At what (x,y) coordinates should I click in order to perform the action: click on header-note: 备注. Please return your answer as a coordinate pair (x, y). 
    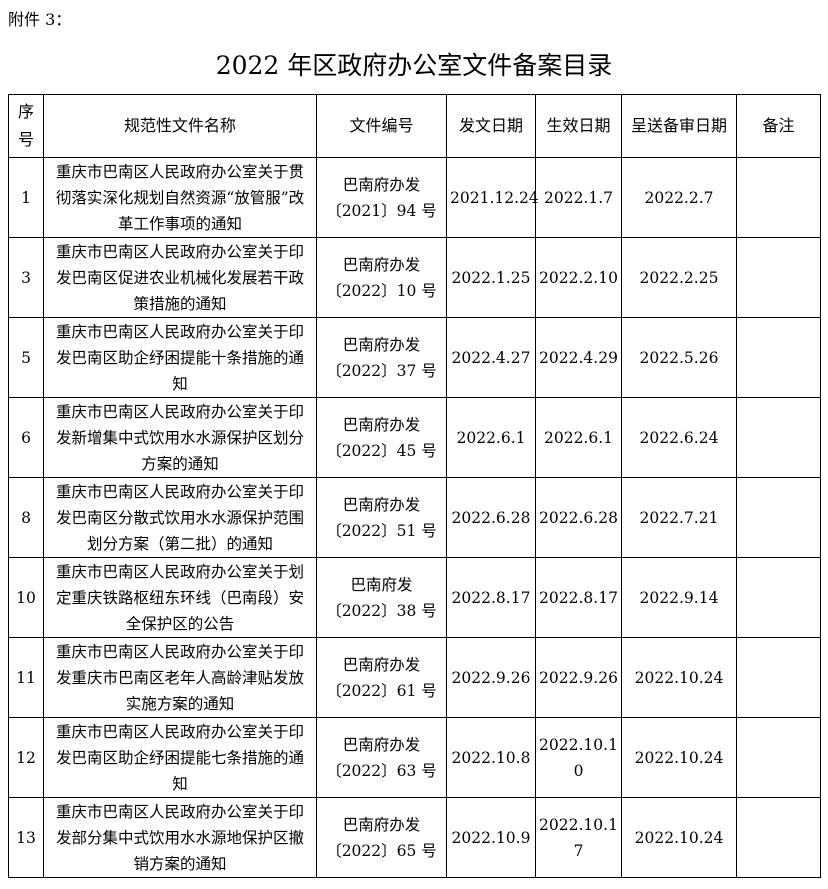
    Looking at the image, I should click on (778, 126).